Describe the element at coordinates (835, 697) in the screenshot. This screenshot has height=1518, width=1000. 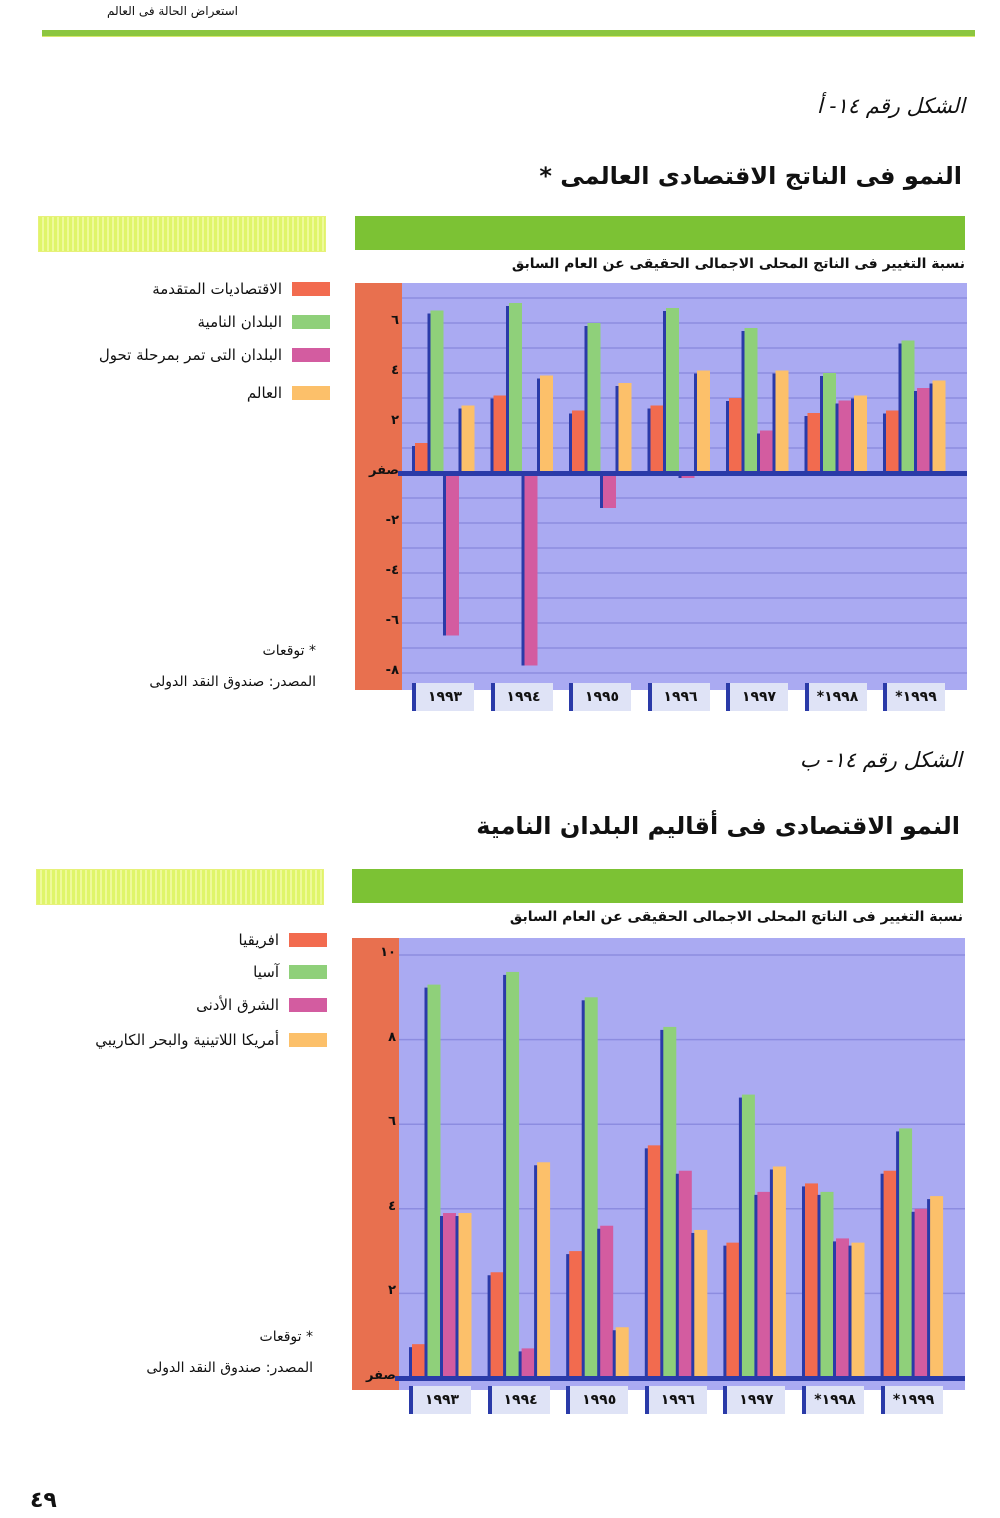
I see `x-tick-label: ١٩٩٨*` at that location.